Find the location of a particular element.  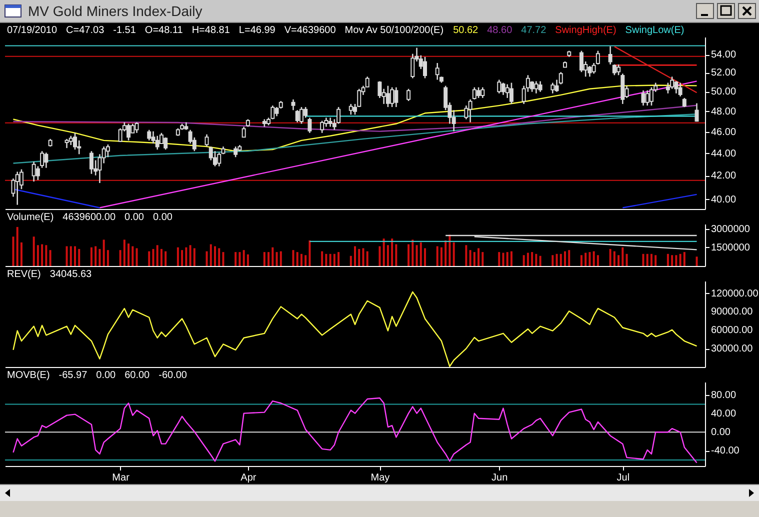

text: 4639600.00 is located at coordinates (89, 217).